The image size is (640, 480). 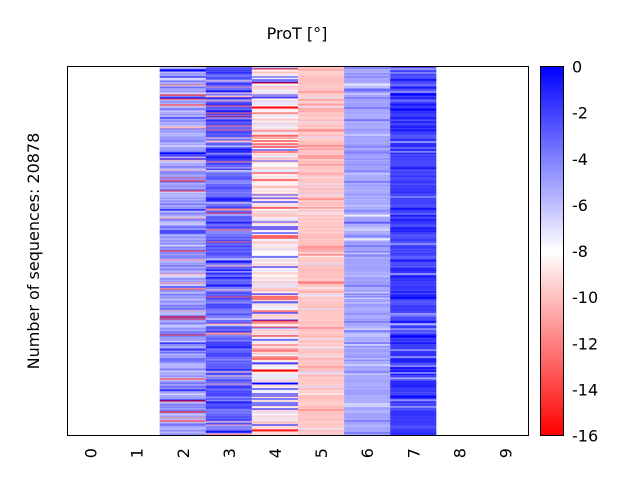 What do you see at coordinates (33, 251) in the screenshot?
I see `y-axis-label: Number of sequences: 20878` at bounding box center [33, 251].